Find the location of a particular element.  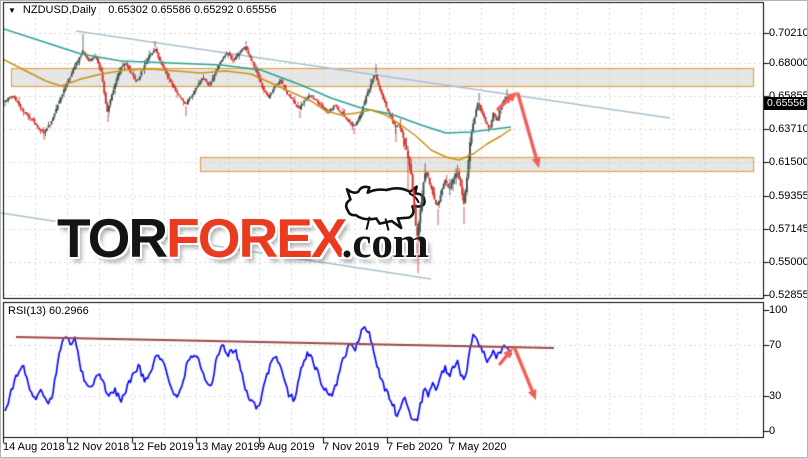

current-price-badge: 0.65556 is located at coordinates (785, 103).